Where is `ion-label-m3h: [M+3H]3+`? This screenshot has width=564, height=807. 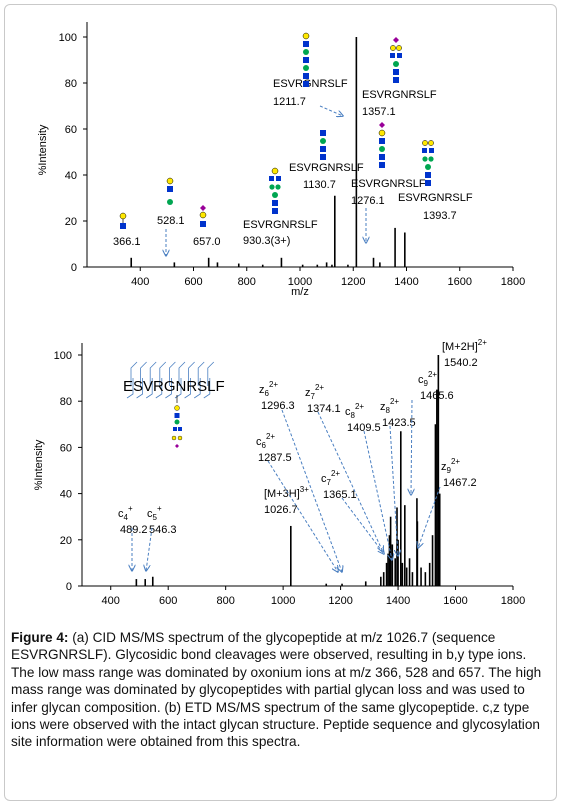 ion-label-m3h: [M+3H]3+ is located at coordinates (286, 492).